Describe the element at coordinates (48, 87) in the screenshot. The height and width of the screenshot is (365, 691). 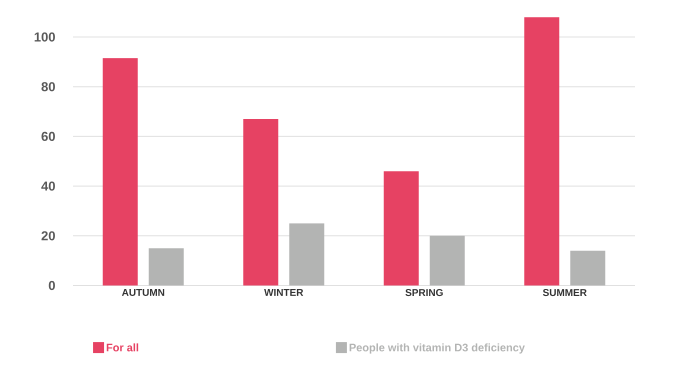
I see `y-tick-label: 80` at that location.